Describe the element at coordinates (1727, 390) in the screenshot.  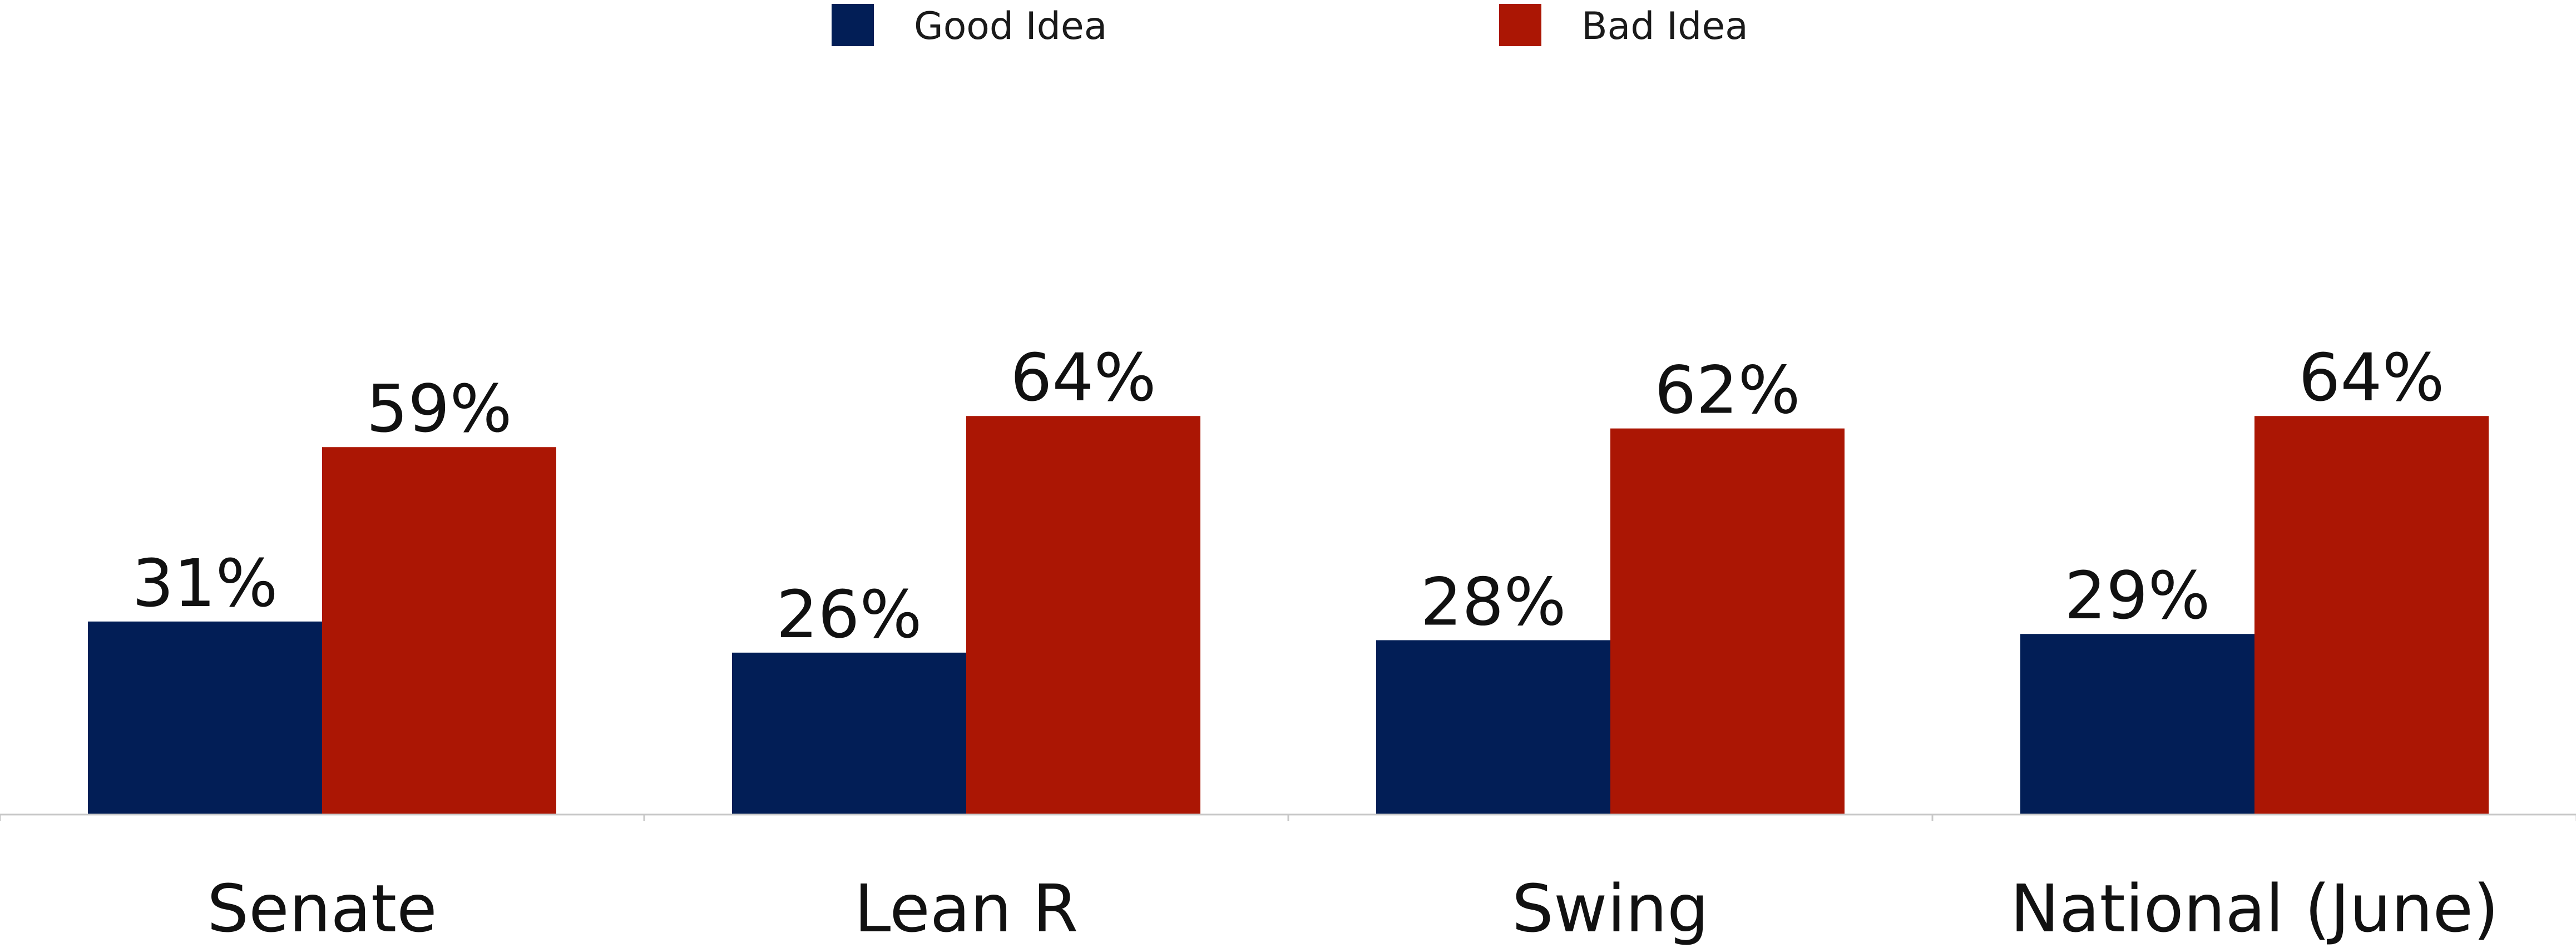
I see `value-label-bad-idea-swing: 62%` at that location.